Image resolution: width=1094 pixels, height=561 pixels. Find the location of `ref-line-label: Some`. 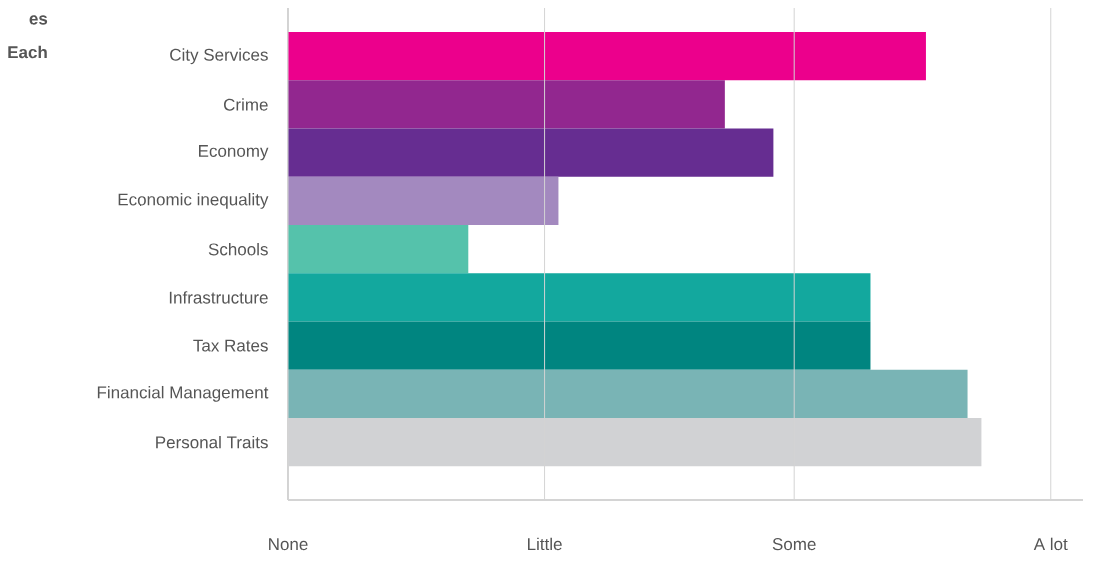

ref-line-label: Some is located at coordinates (794, 544).